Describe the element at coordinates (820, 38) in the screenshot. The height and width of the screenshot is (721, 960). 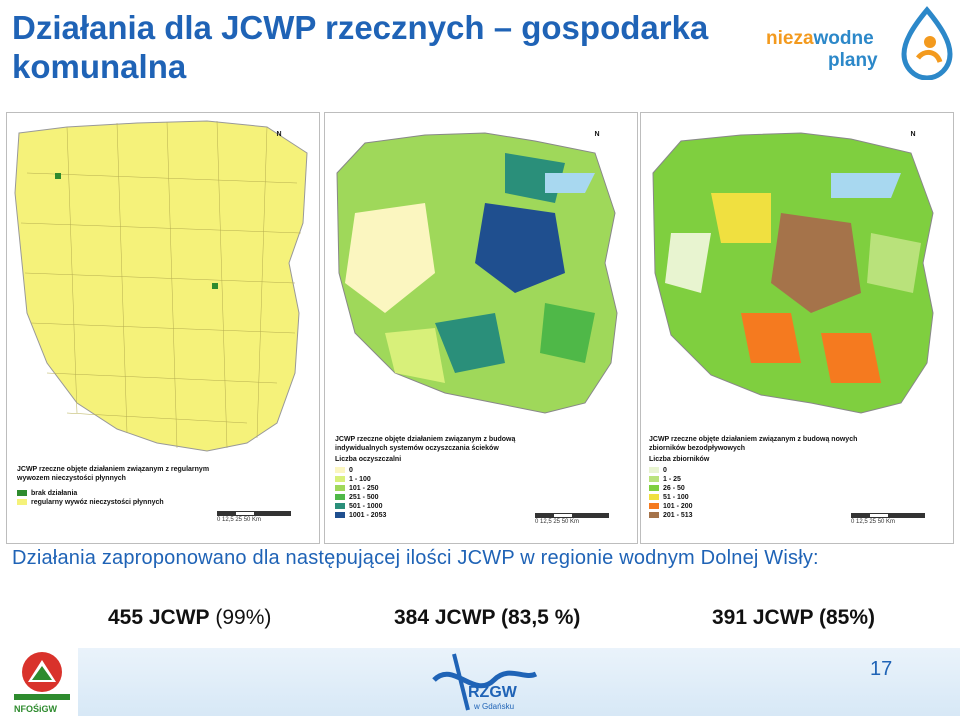
I see `logo-word-1: niezawodne` at that location.